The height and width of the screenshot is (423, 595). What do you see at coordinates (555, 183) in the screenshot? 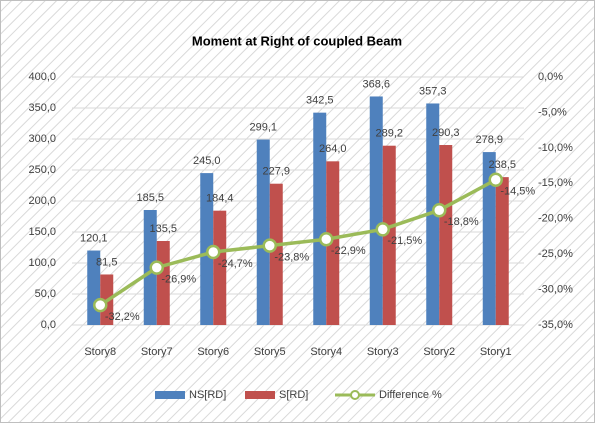
I see `y2-tick-label: -15,0%` at bounding box center [555, 183].